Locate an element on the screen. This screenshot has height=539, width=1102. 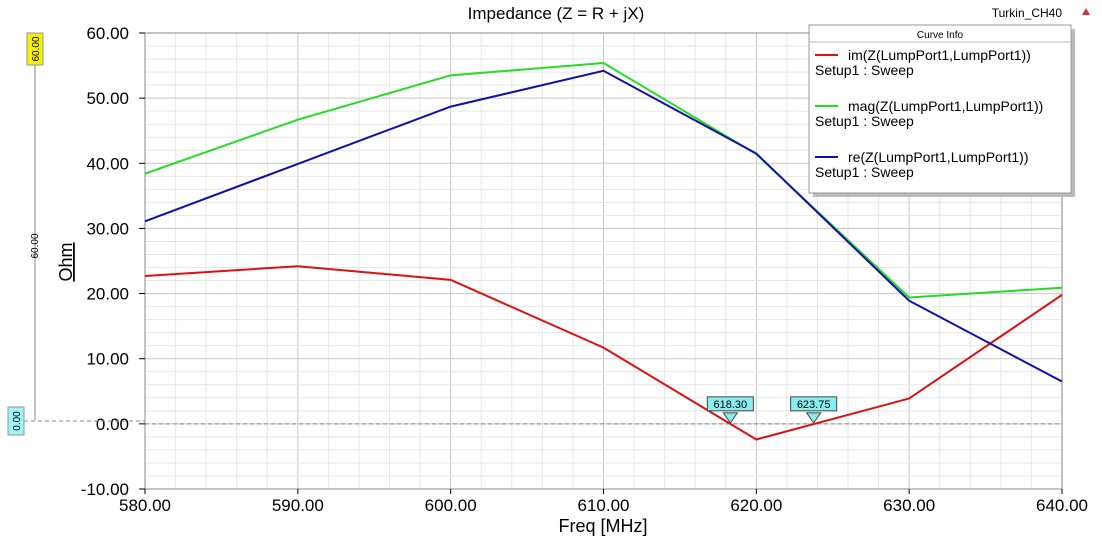
y-tick-label: 60.00 is located at coordinates (107, 33).